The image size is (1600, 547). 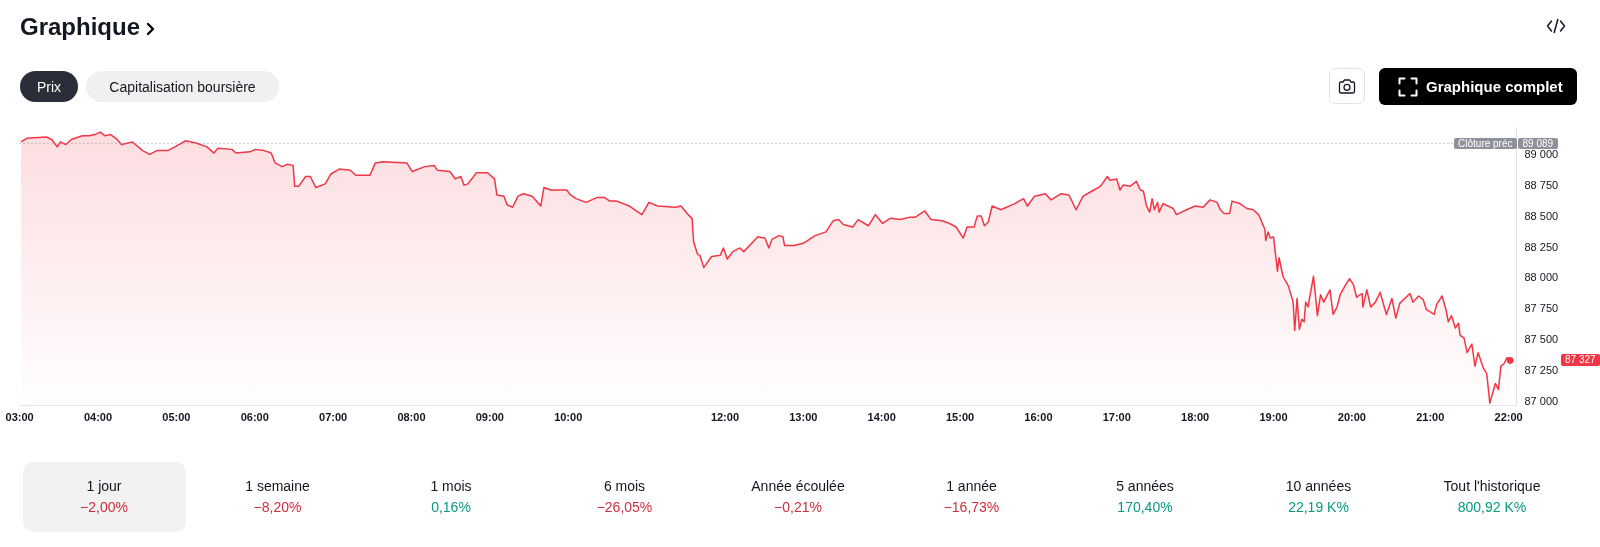 I want to click on ref-line-label: Clôture préc, so click(x=1485, y=143).